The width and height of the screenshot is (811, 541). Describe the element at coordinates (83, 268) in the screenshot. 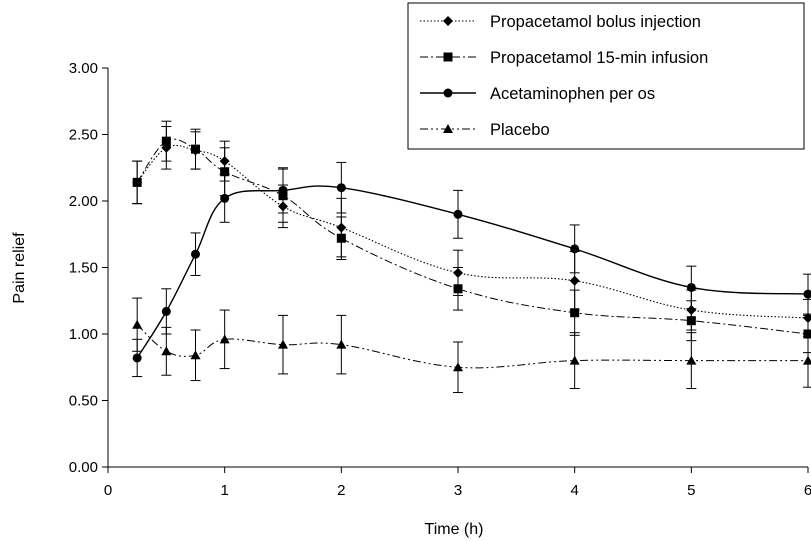

I see `y-tick-label: 1.50` at that location.